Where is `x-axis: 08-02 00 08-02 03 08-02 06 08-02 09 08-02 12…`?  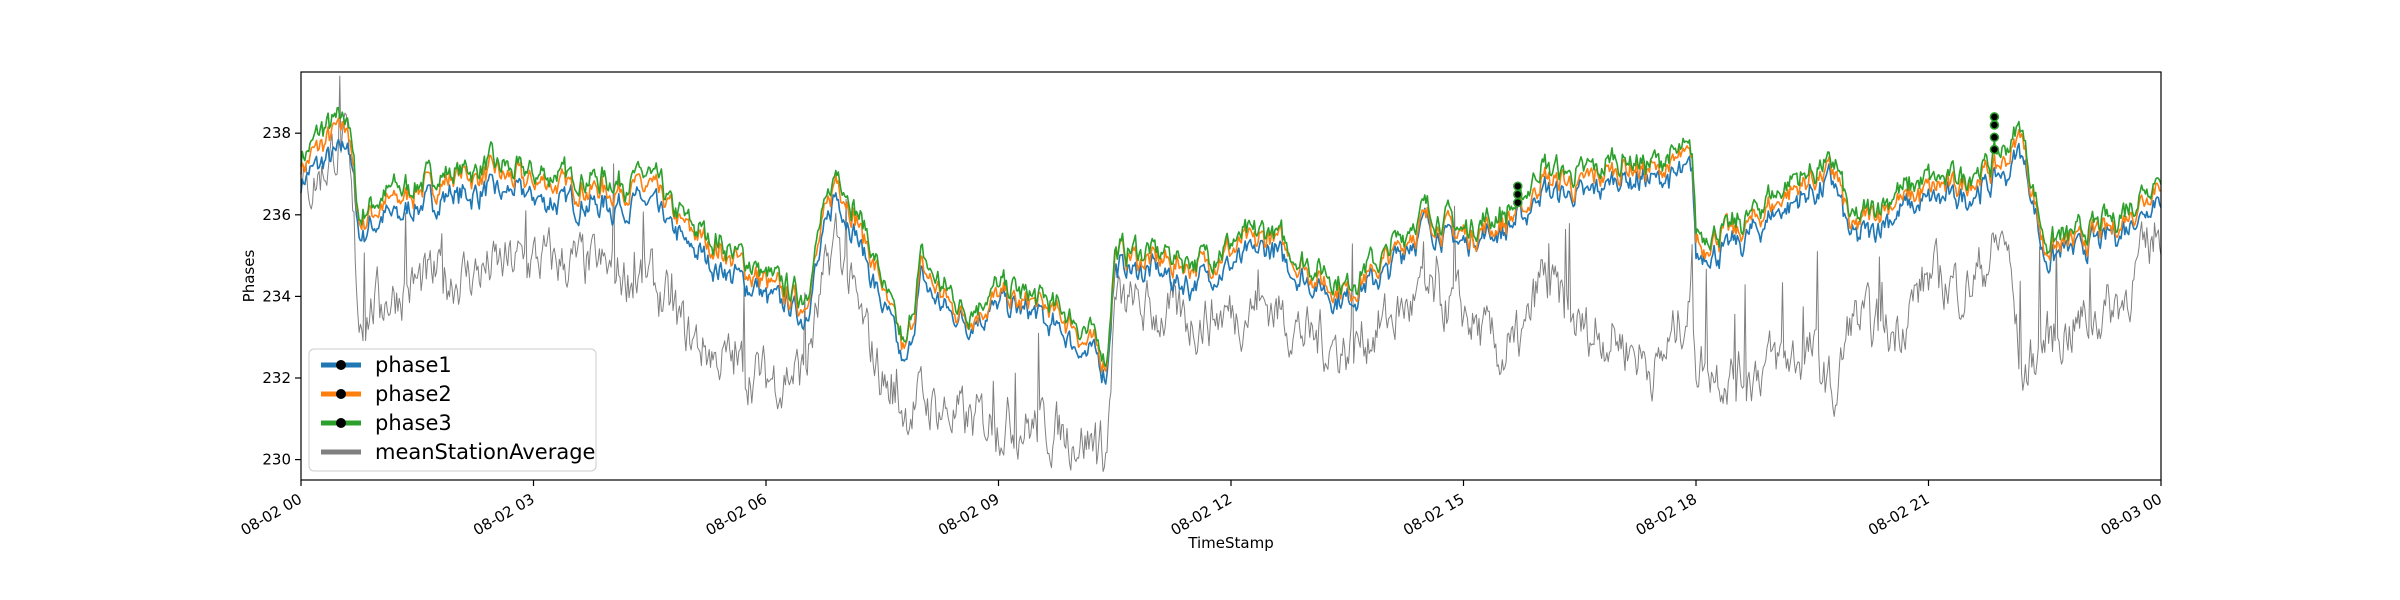 x-axis: 08-02 00 08-02 03 08-02 06 08-02 09 08-02 12… is located at coordinates (1201, 509).